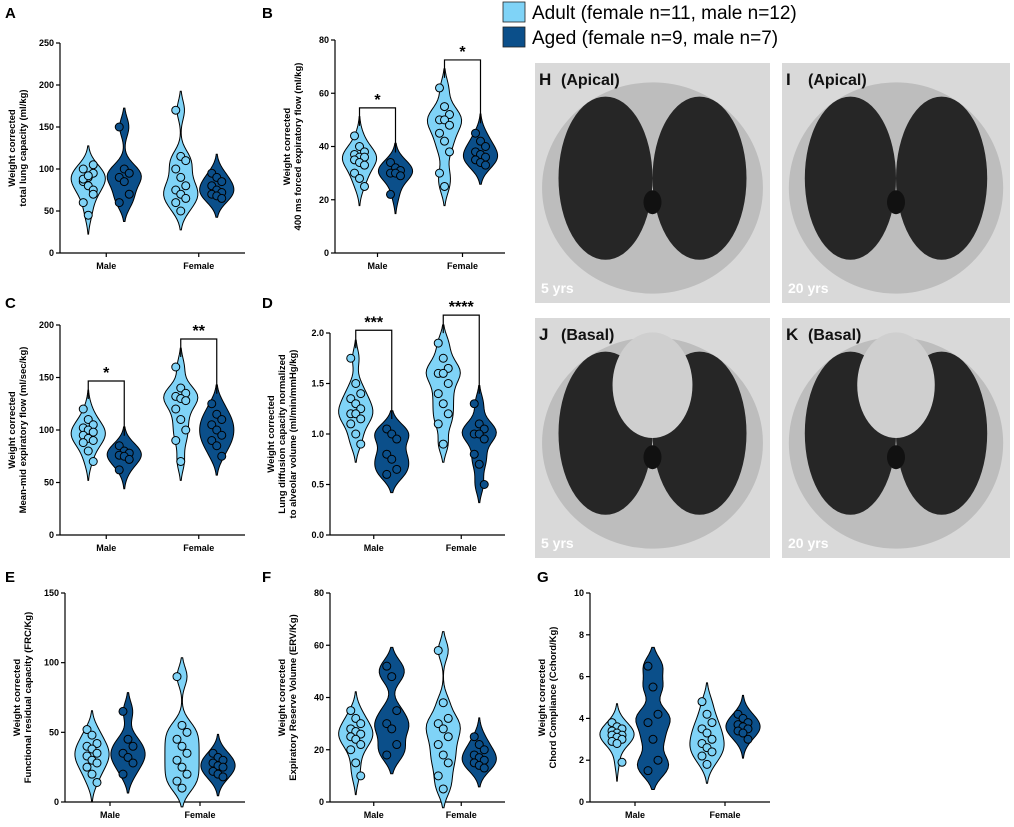 The width and height of the screenshot is (1014, 827). What do you see at coordinates (788, 79) in the screenshot?
I see `image-letter: I` at bounding box center [788, 79].